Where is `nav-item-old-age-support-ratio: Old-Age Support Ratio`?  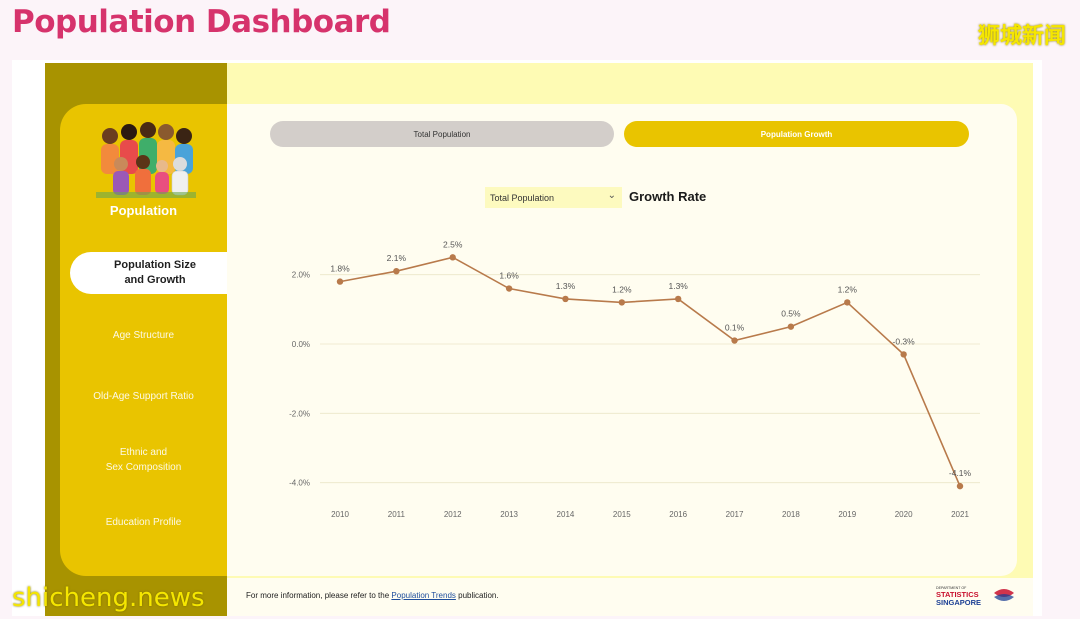
nav-item-old-age-support-ratio: Old-Age Support Ratio is located at coordinates (143, 396).